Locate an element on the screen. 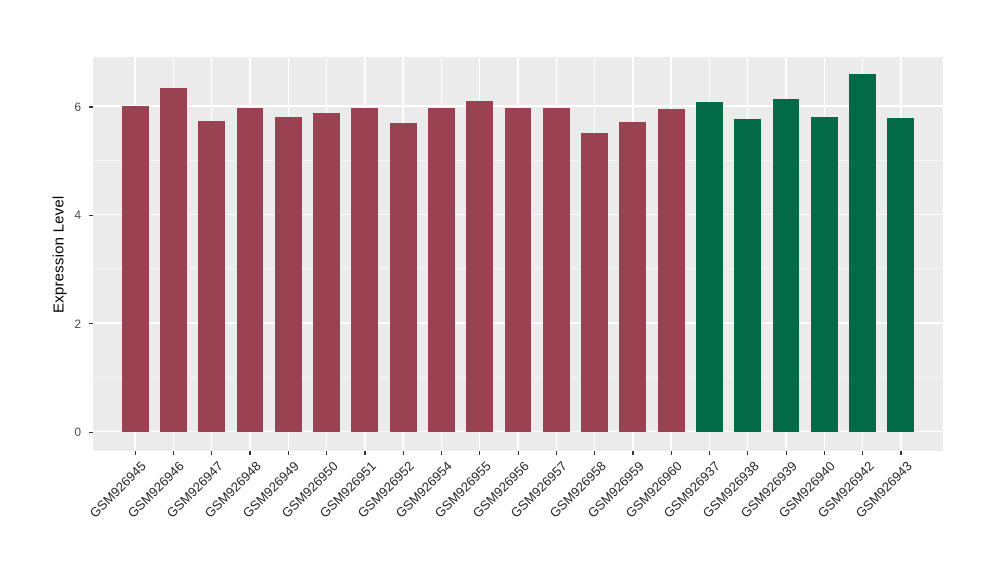 The height and width of the screenshot is (580, 1000). y-tick-label: 2 is located at coordinates (77, 323).